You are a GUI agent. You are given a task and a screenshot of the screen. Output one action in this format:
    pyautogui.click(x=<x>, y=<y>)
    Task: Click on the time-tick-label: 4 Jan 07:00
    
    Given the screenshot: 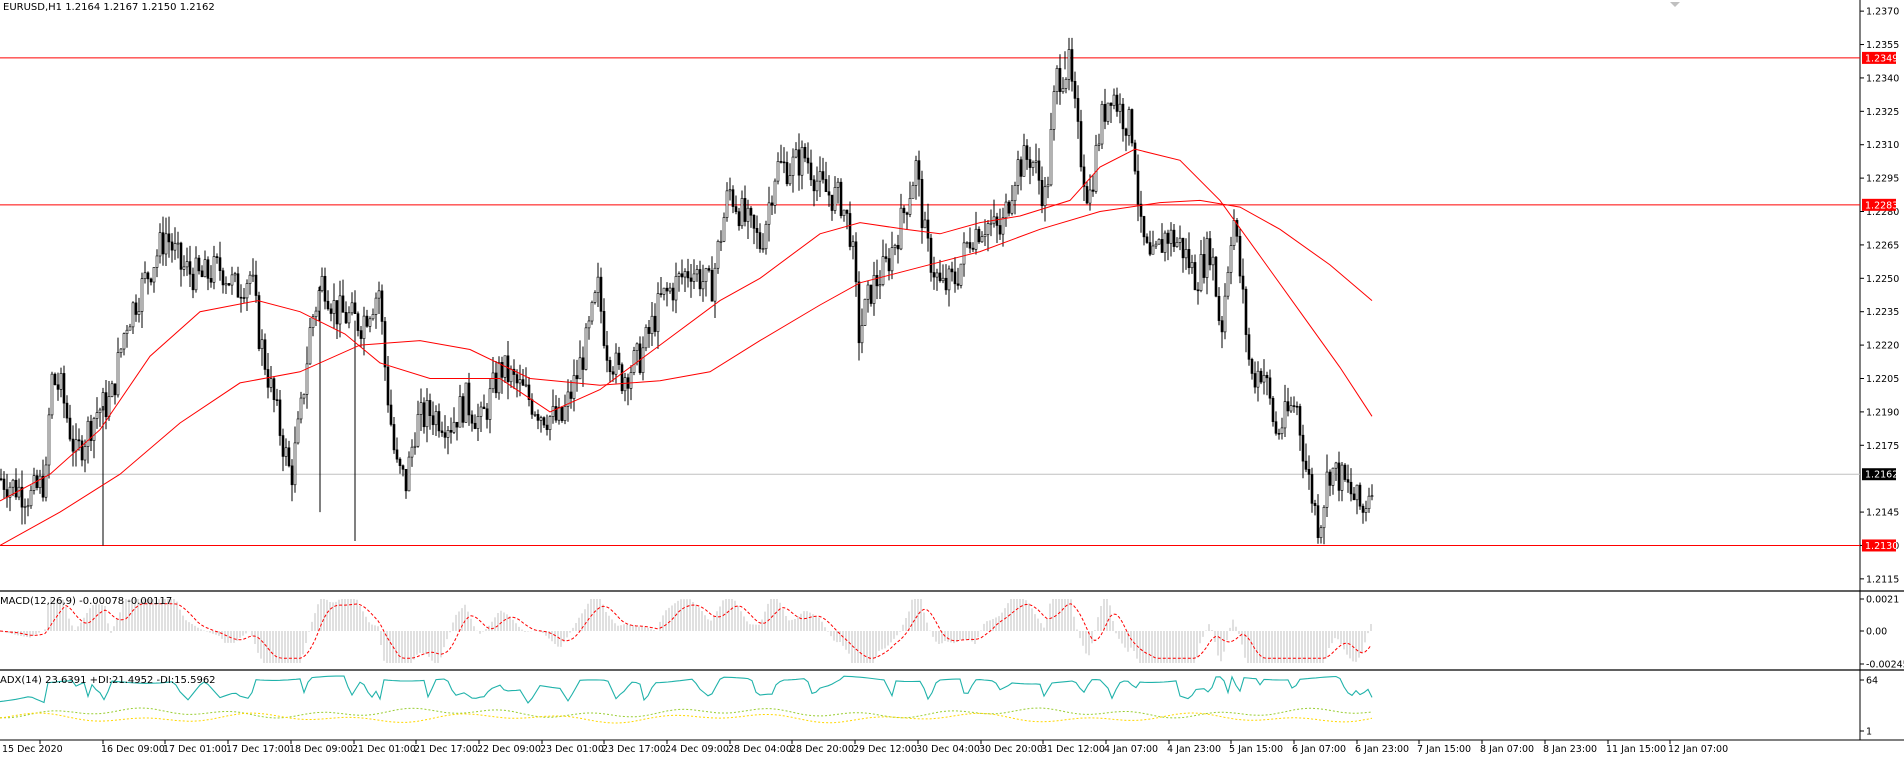 What is the action you would take?
    pyautogui.click(x=1131, y=749)
    